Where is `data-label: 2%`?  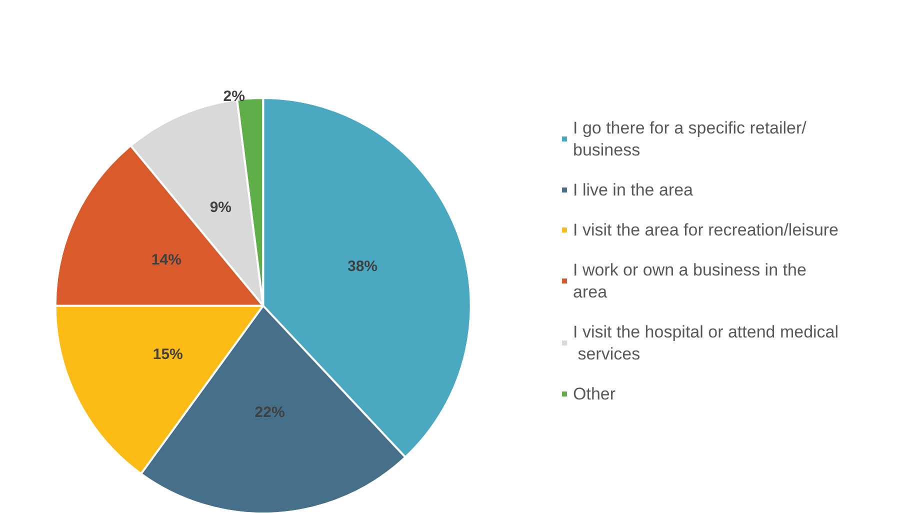
data-label: 2% is located at coordinates (234, 96).